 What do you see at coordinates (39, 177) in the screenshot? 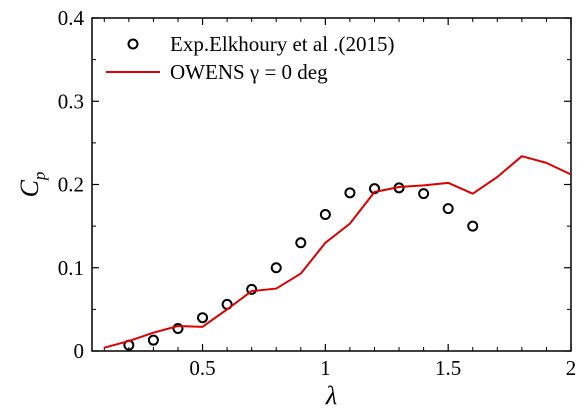
I see `y-axis-label-sub: p` at bounding box center [39, 177].